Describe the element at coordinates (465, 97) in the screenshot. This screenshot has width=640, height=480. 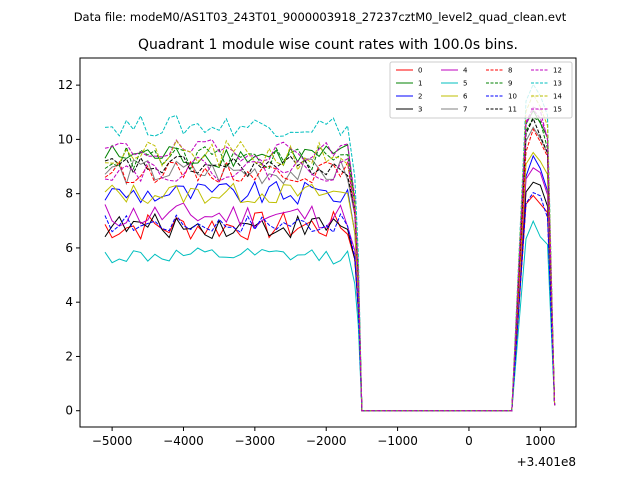
I see `legend-label: 6` at that location.